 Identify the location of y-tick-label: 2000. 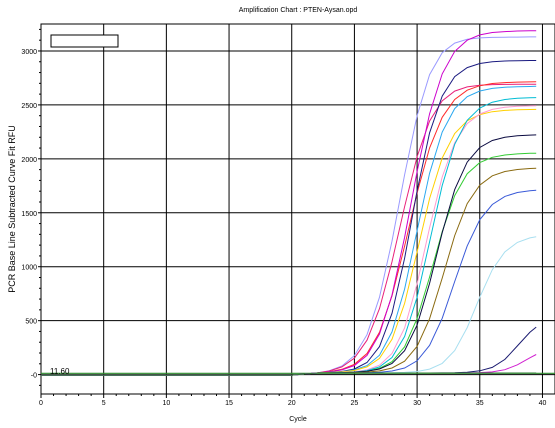
(29, 160).